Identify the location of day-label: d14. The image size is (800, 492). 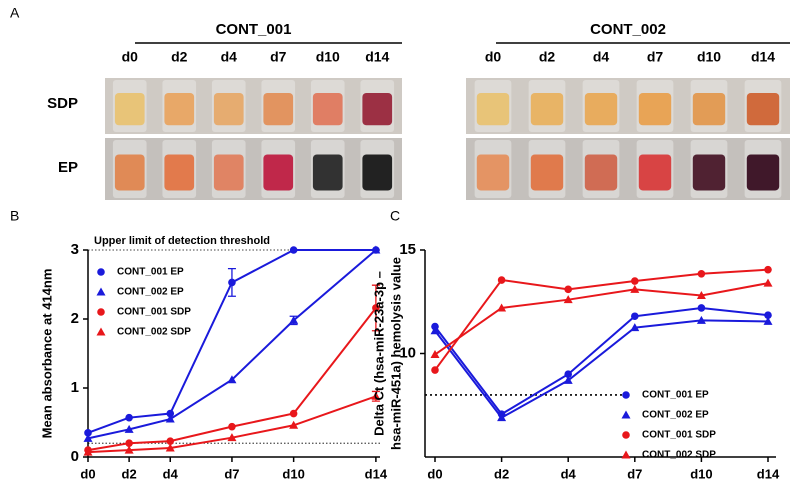
(377, 57).